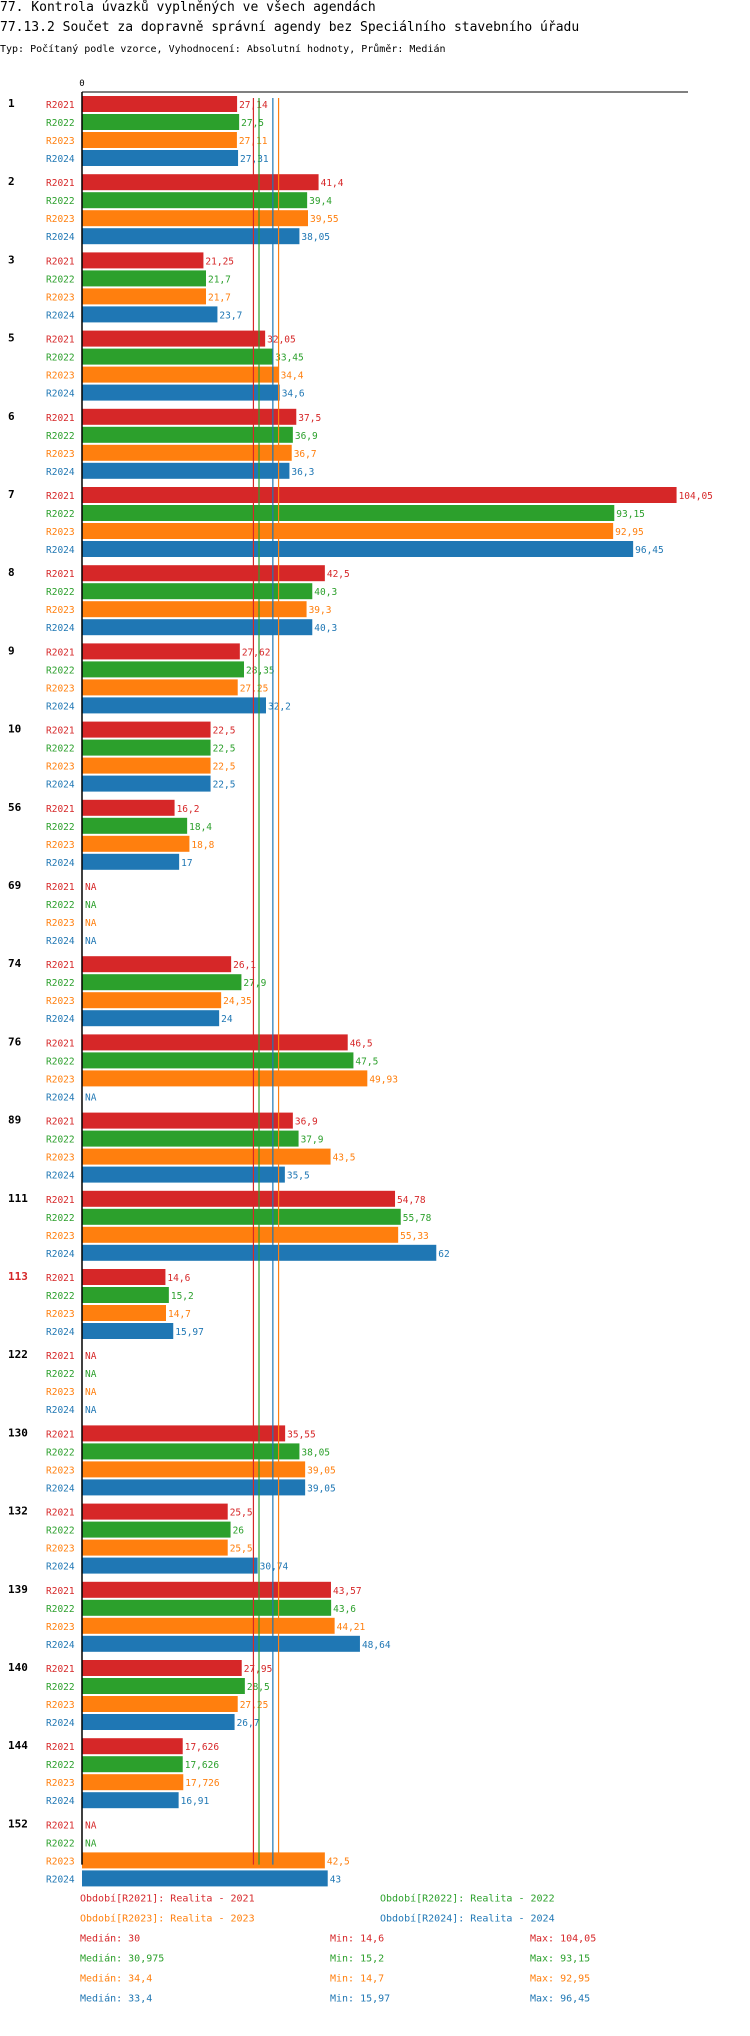 The width and height of the screenshot is (750, 2036). What do you see at coordinates (60, 965) in the screenshot?
I see `series-label-74-R2021: R2021` at bounding box center [60, 965].